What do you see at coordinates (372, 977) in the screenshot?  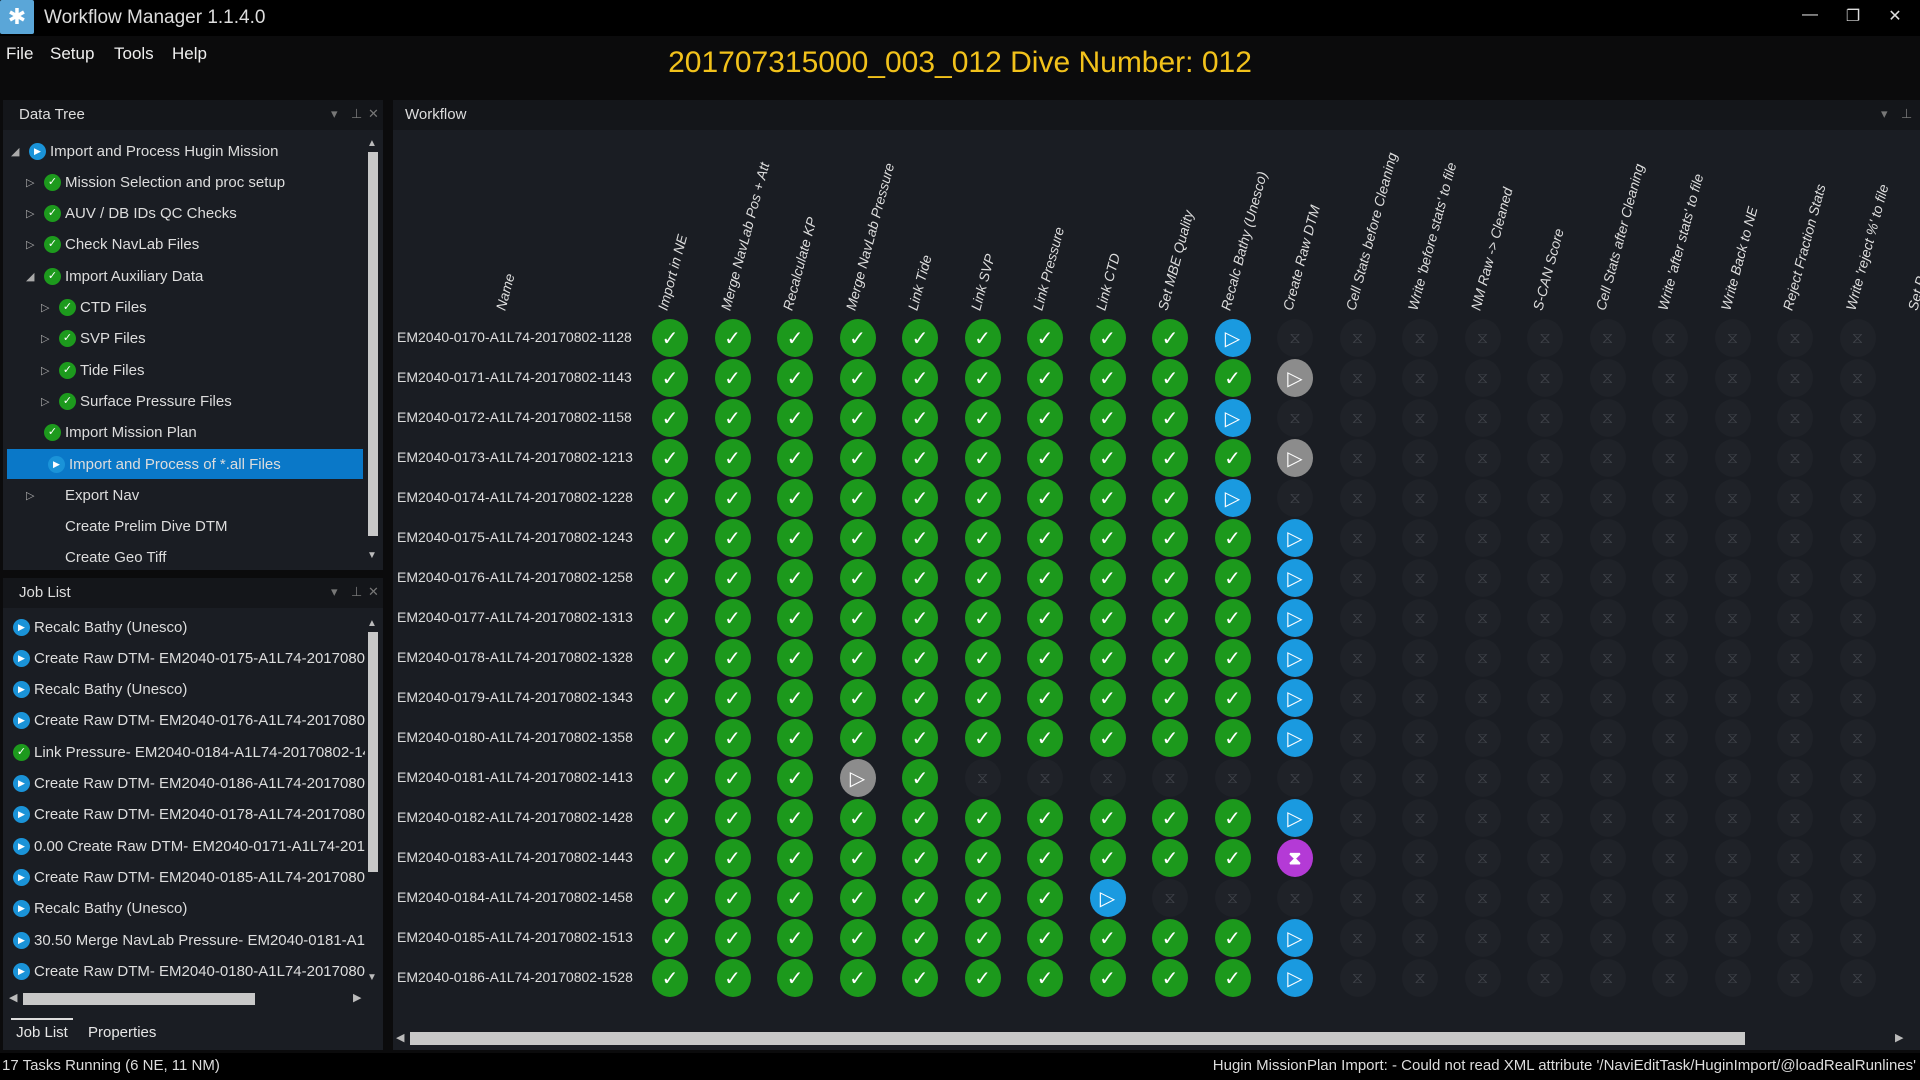 I see `scroll-down-icon: ▼` at bounding box center [372, 977].